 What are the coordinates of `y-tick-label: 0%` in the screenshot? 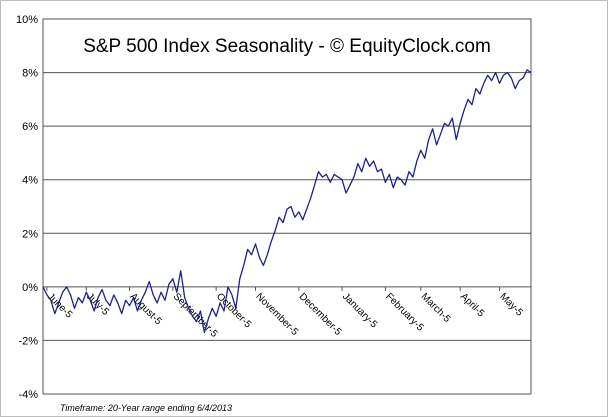 It's located at (30, 288).